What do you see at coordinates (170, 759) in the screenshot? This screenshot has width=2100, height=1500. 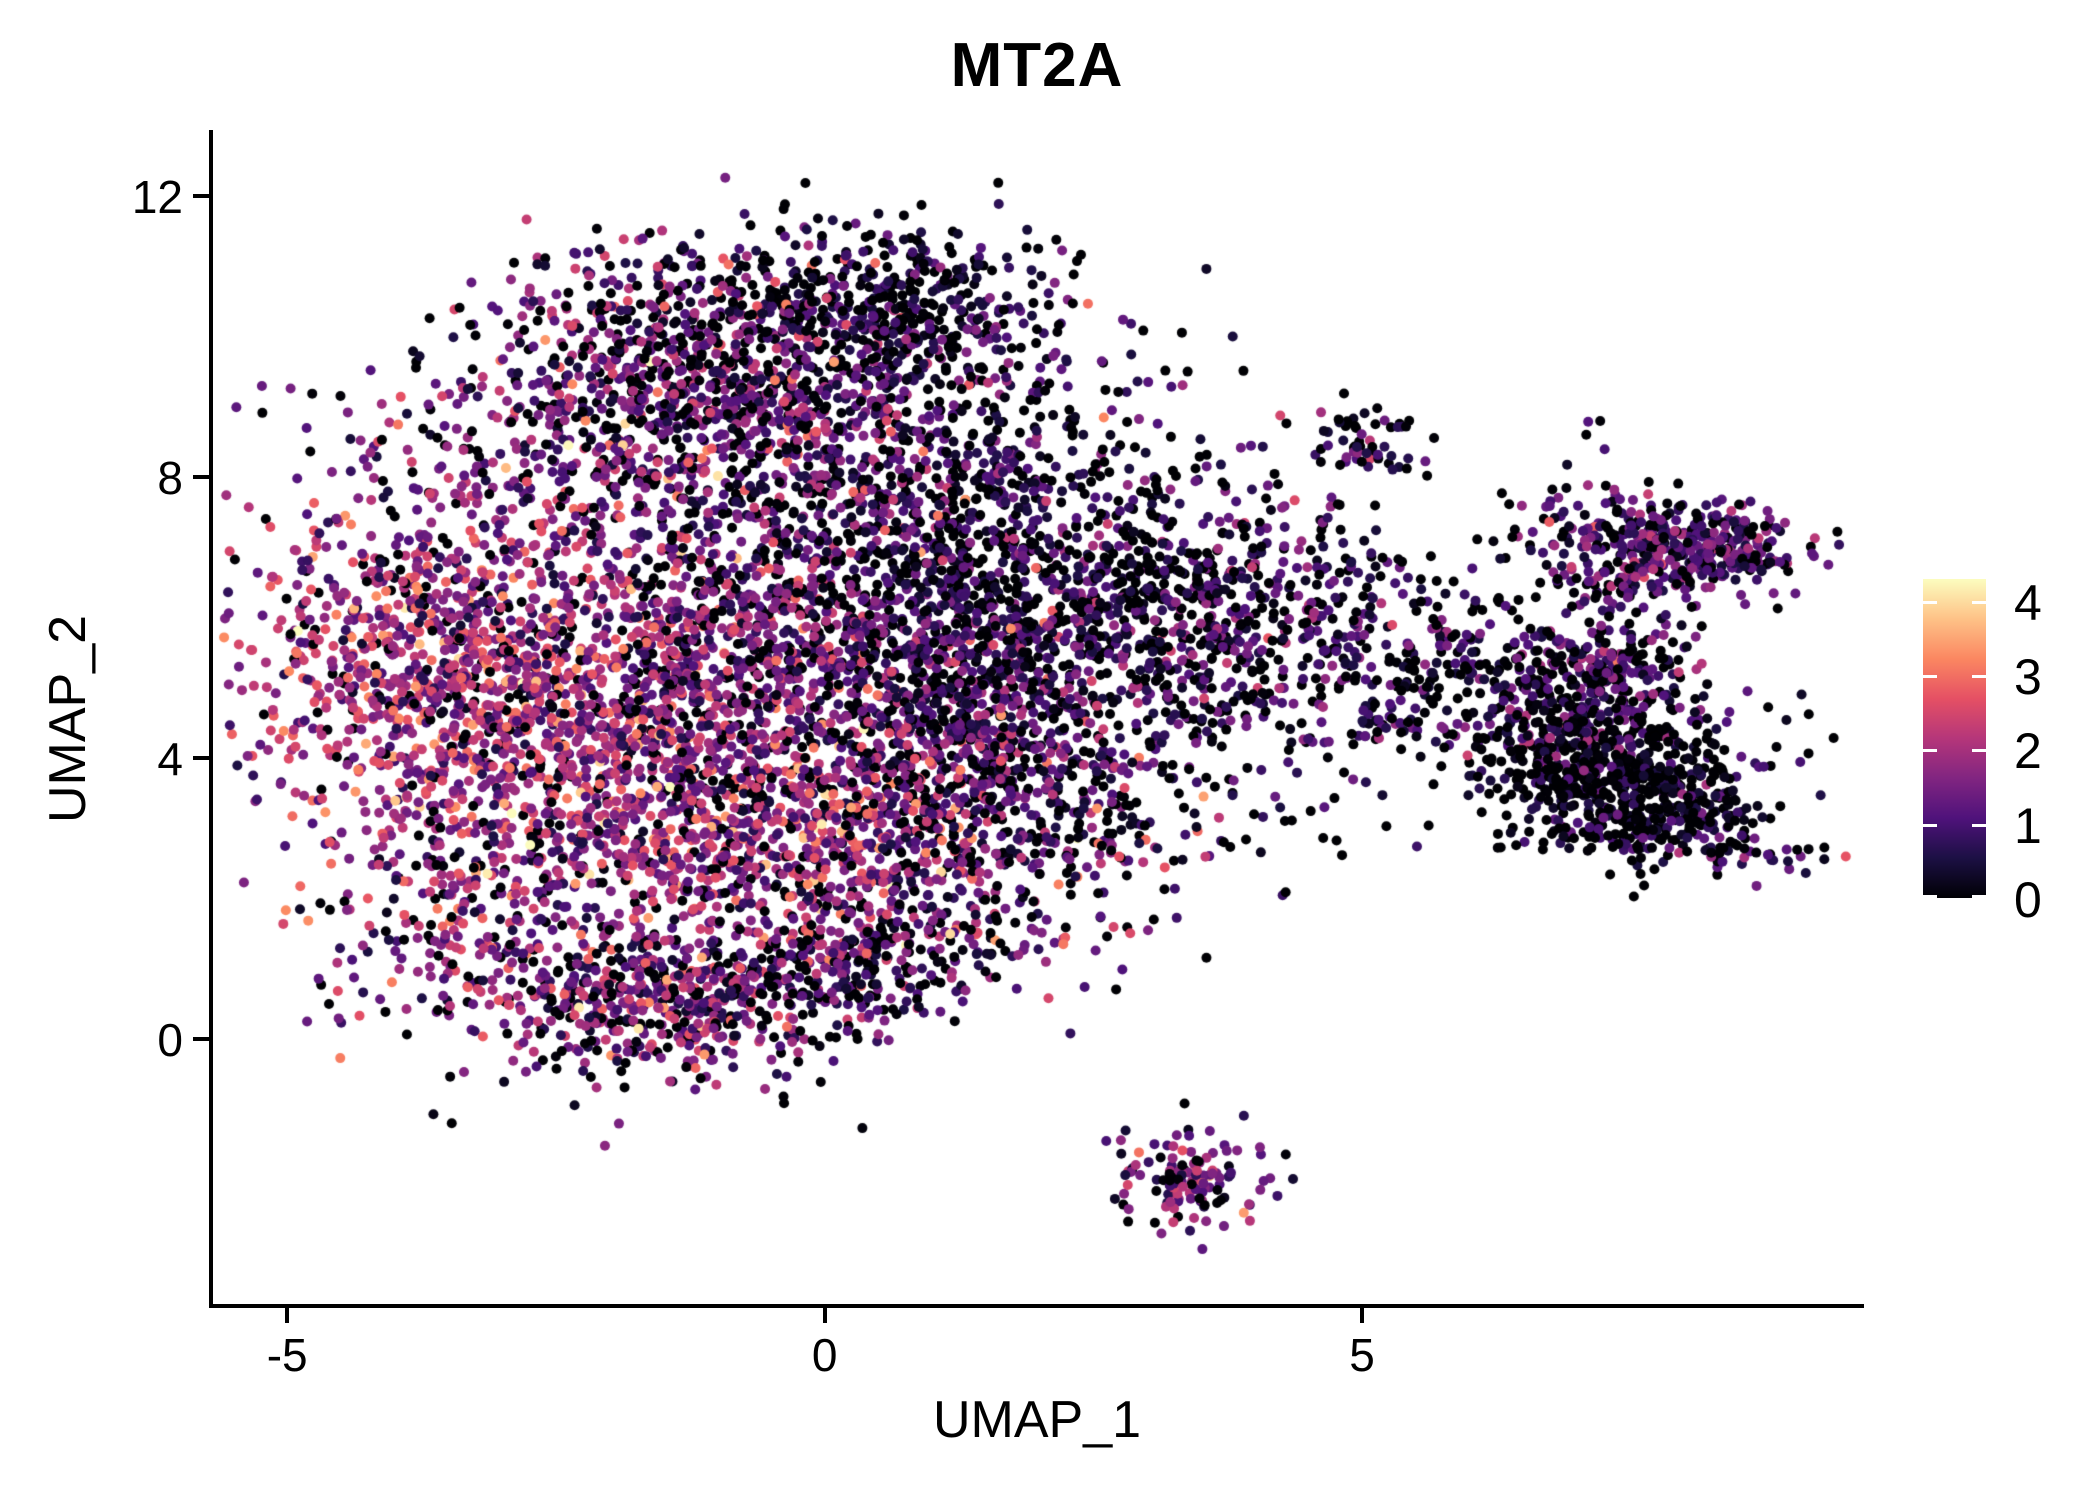 I see `y-tick-label: 4` at bounding box center [170, 759].